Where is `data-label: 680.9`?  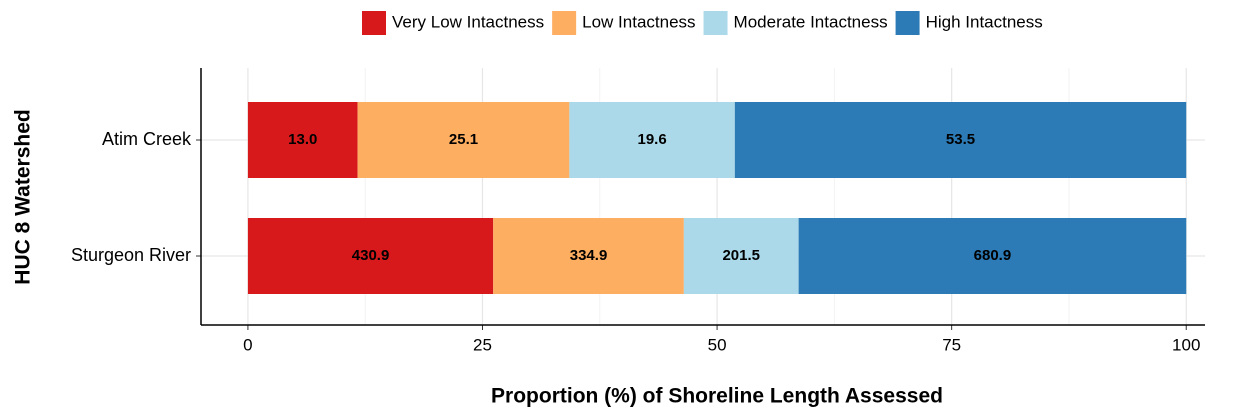
data-label: 680.9 is located at coordinates (993, 255).